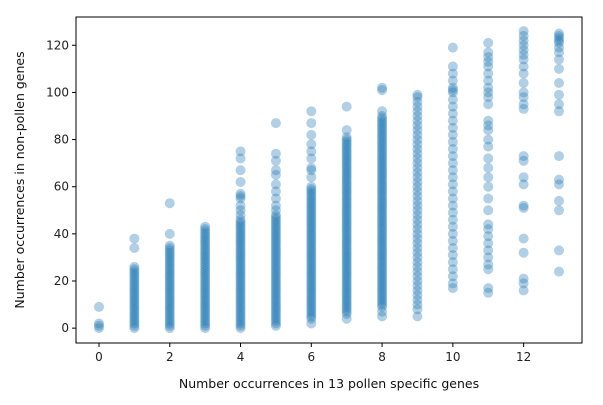 The image size is (603, 405). What do you see at coordinates (523, 357) in the screenshot?
I see `x-tick-label: 12` at bounding box center [523, 357].